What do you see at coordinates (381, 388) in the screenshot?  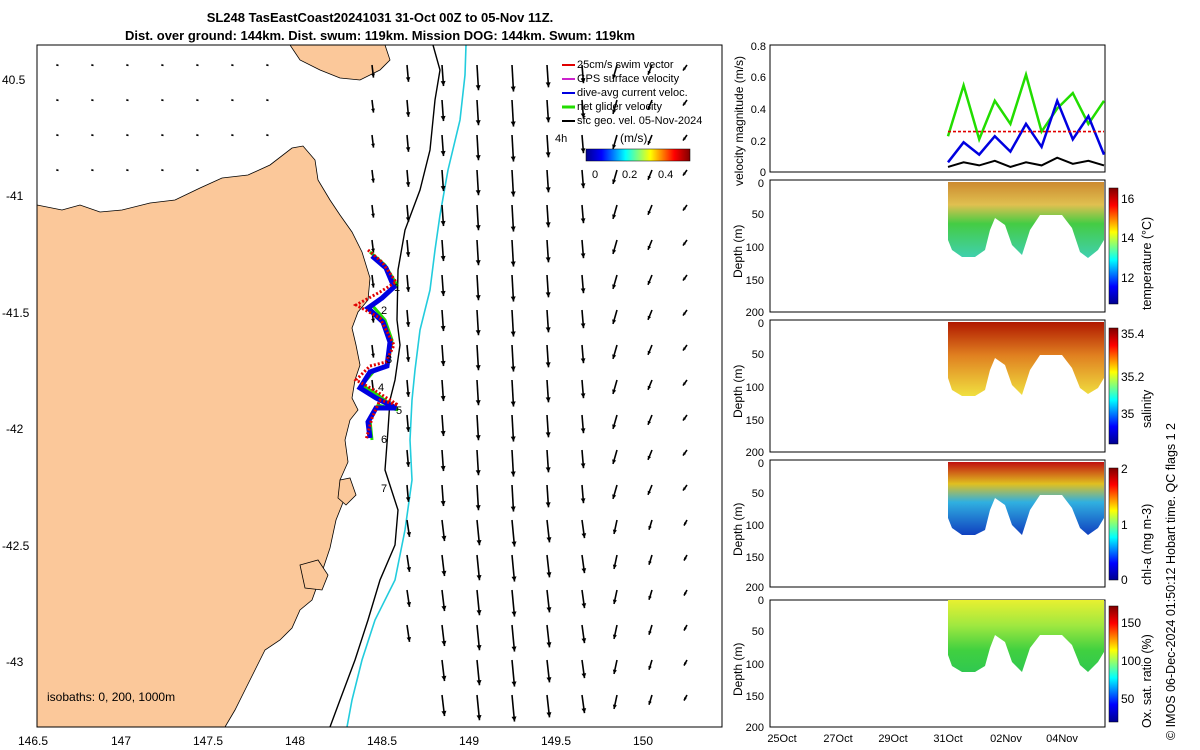 I see `waypoint-label: 4` at bounding box center [381, 388].